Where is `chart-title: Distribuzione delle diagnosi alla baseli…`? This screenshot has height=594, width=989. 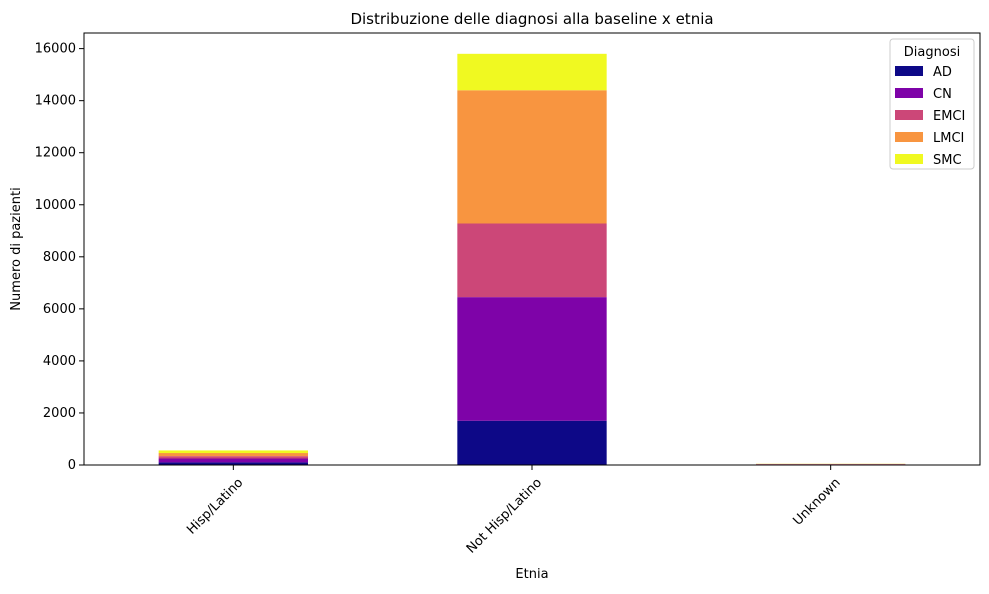 chart-title: Distribuzione delle diagnosi alla baseli… is located at coordinates (531, 19).